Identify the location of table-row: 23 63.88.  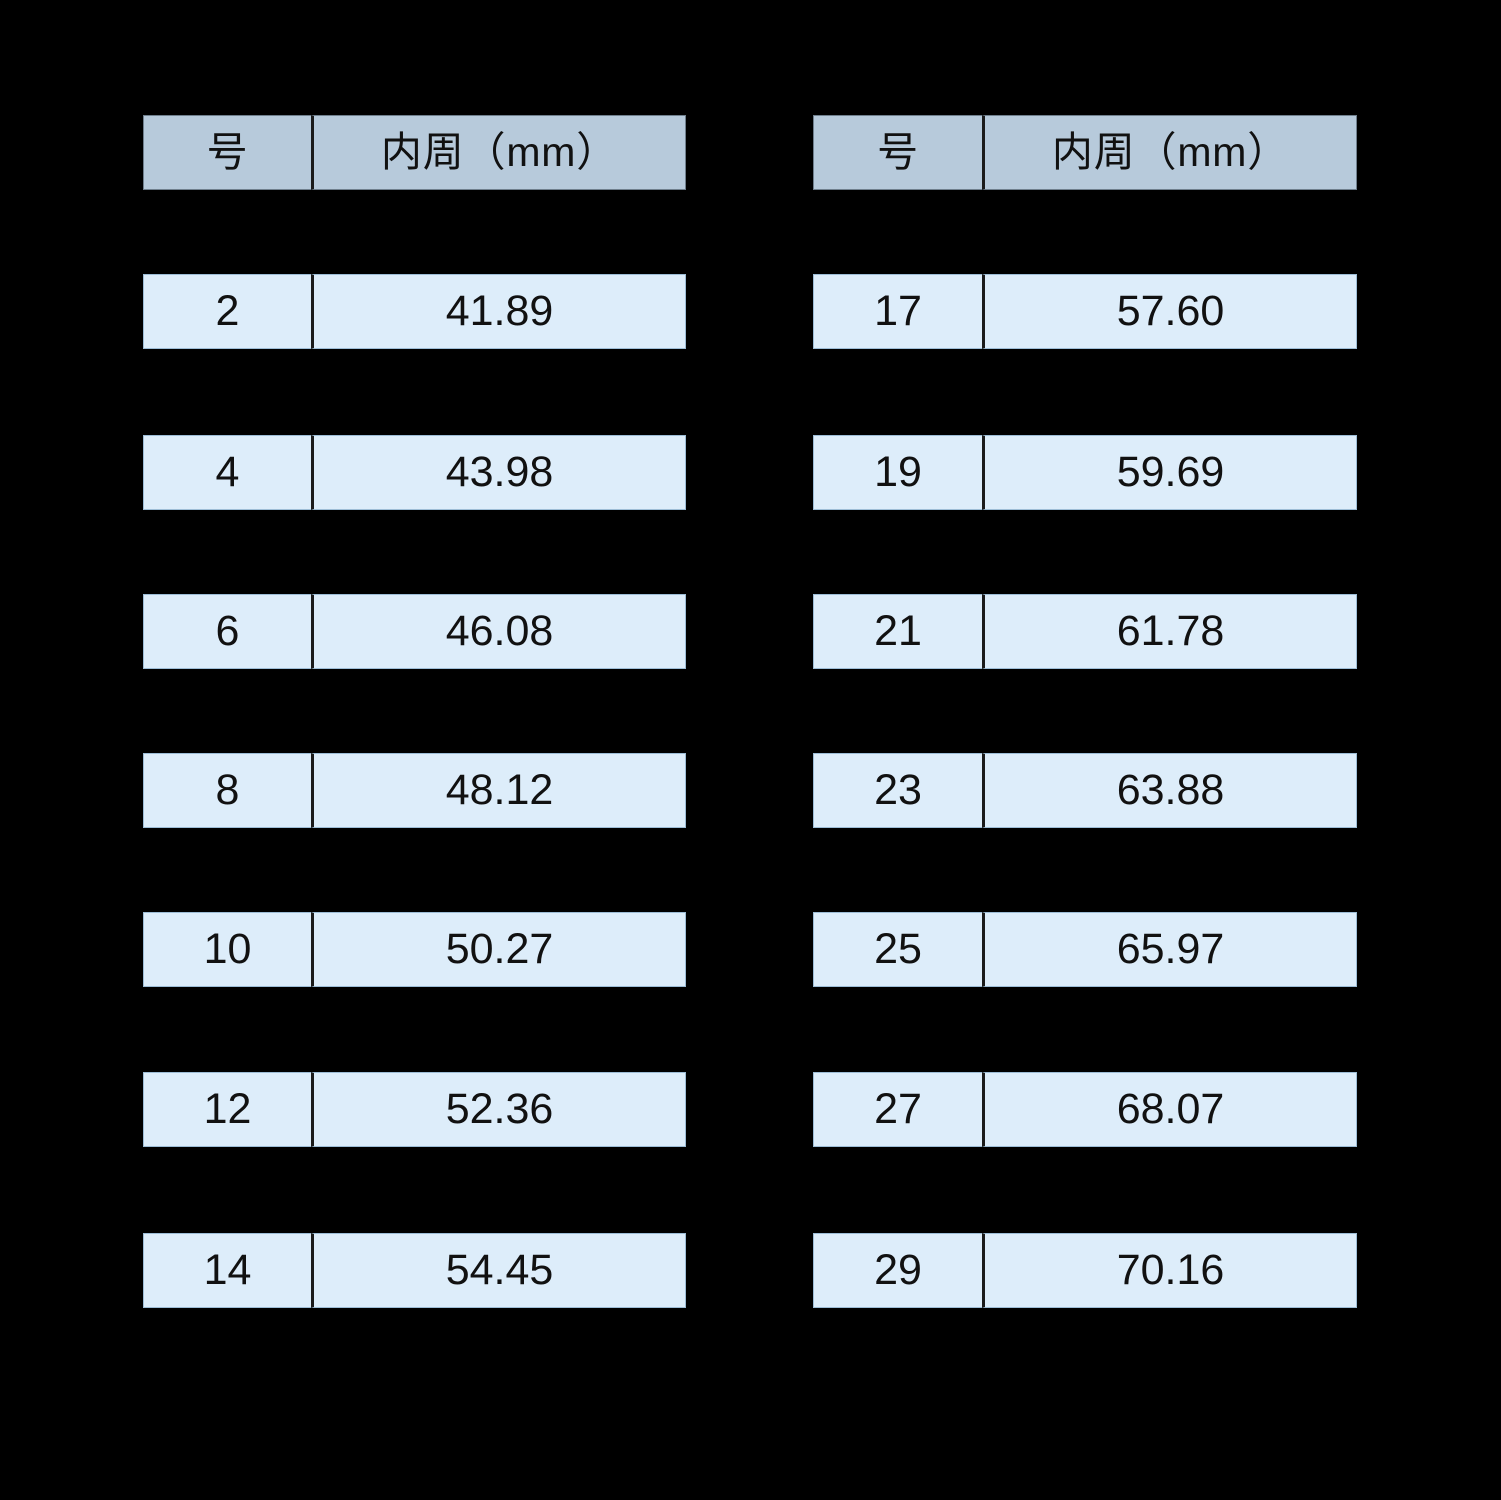
(1085, 790).